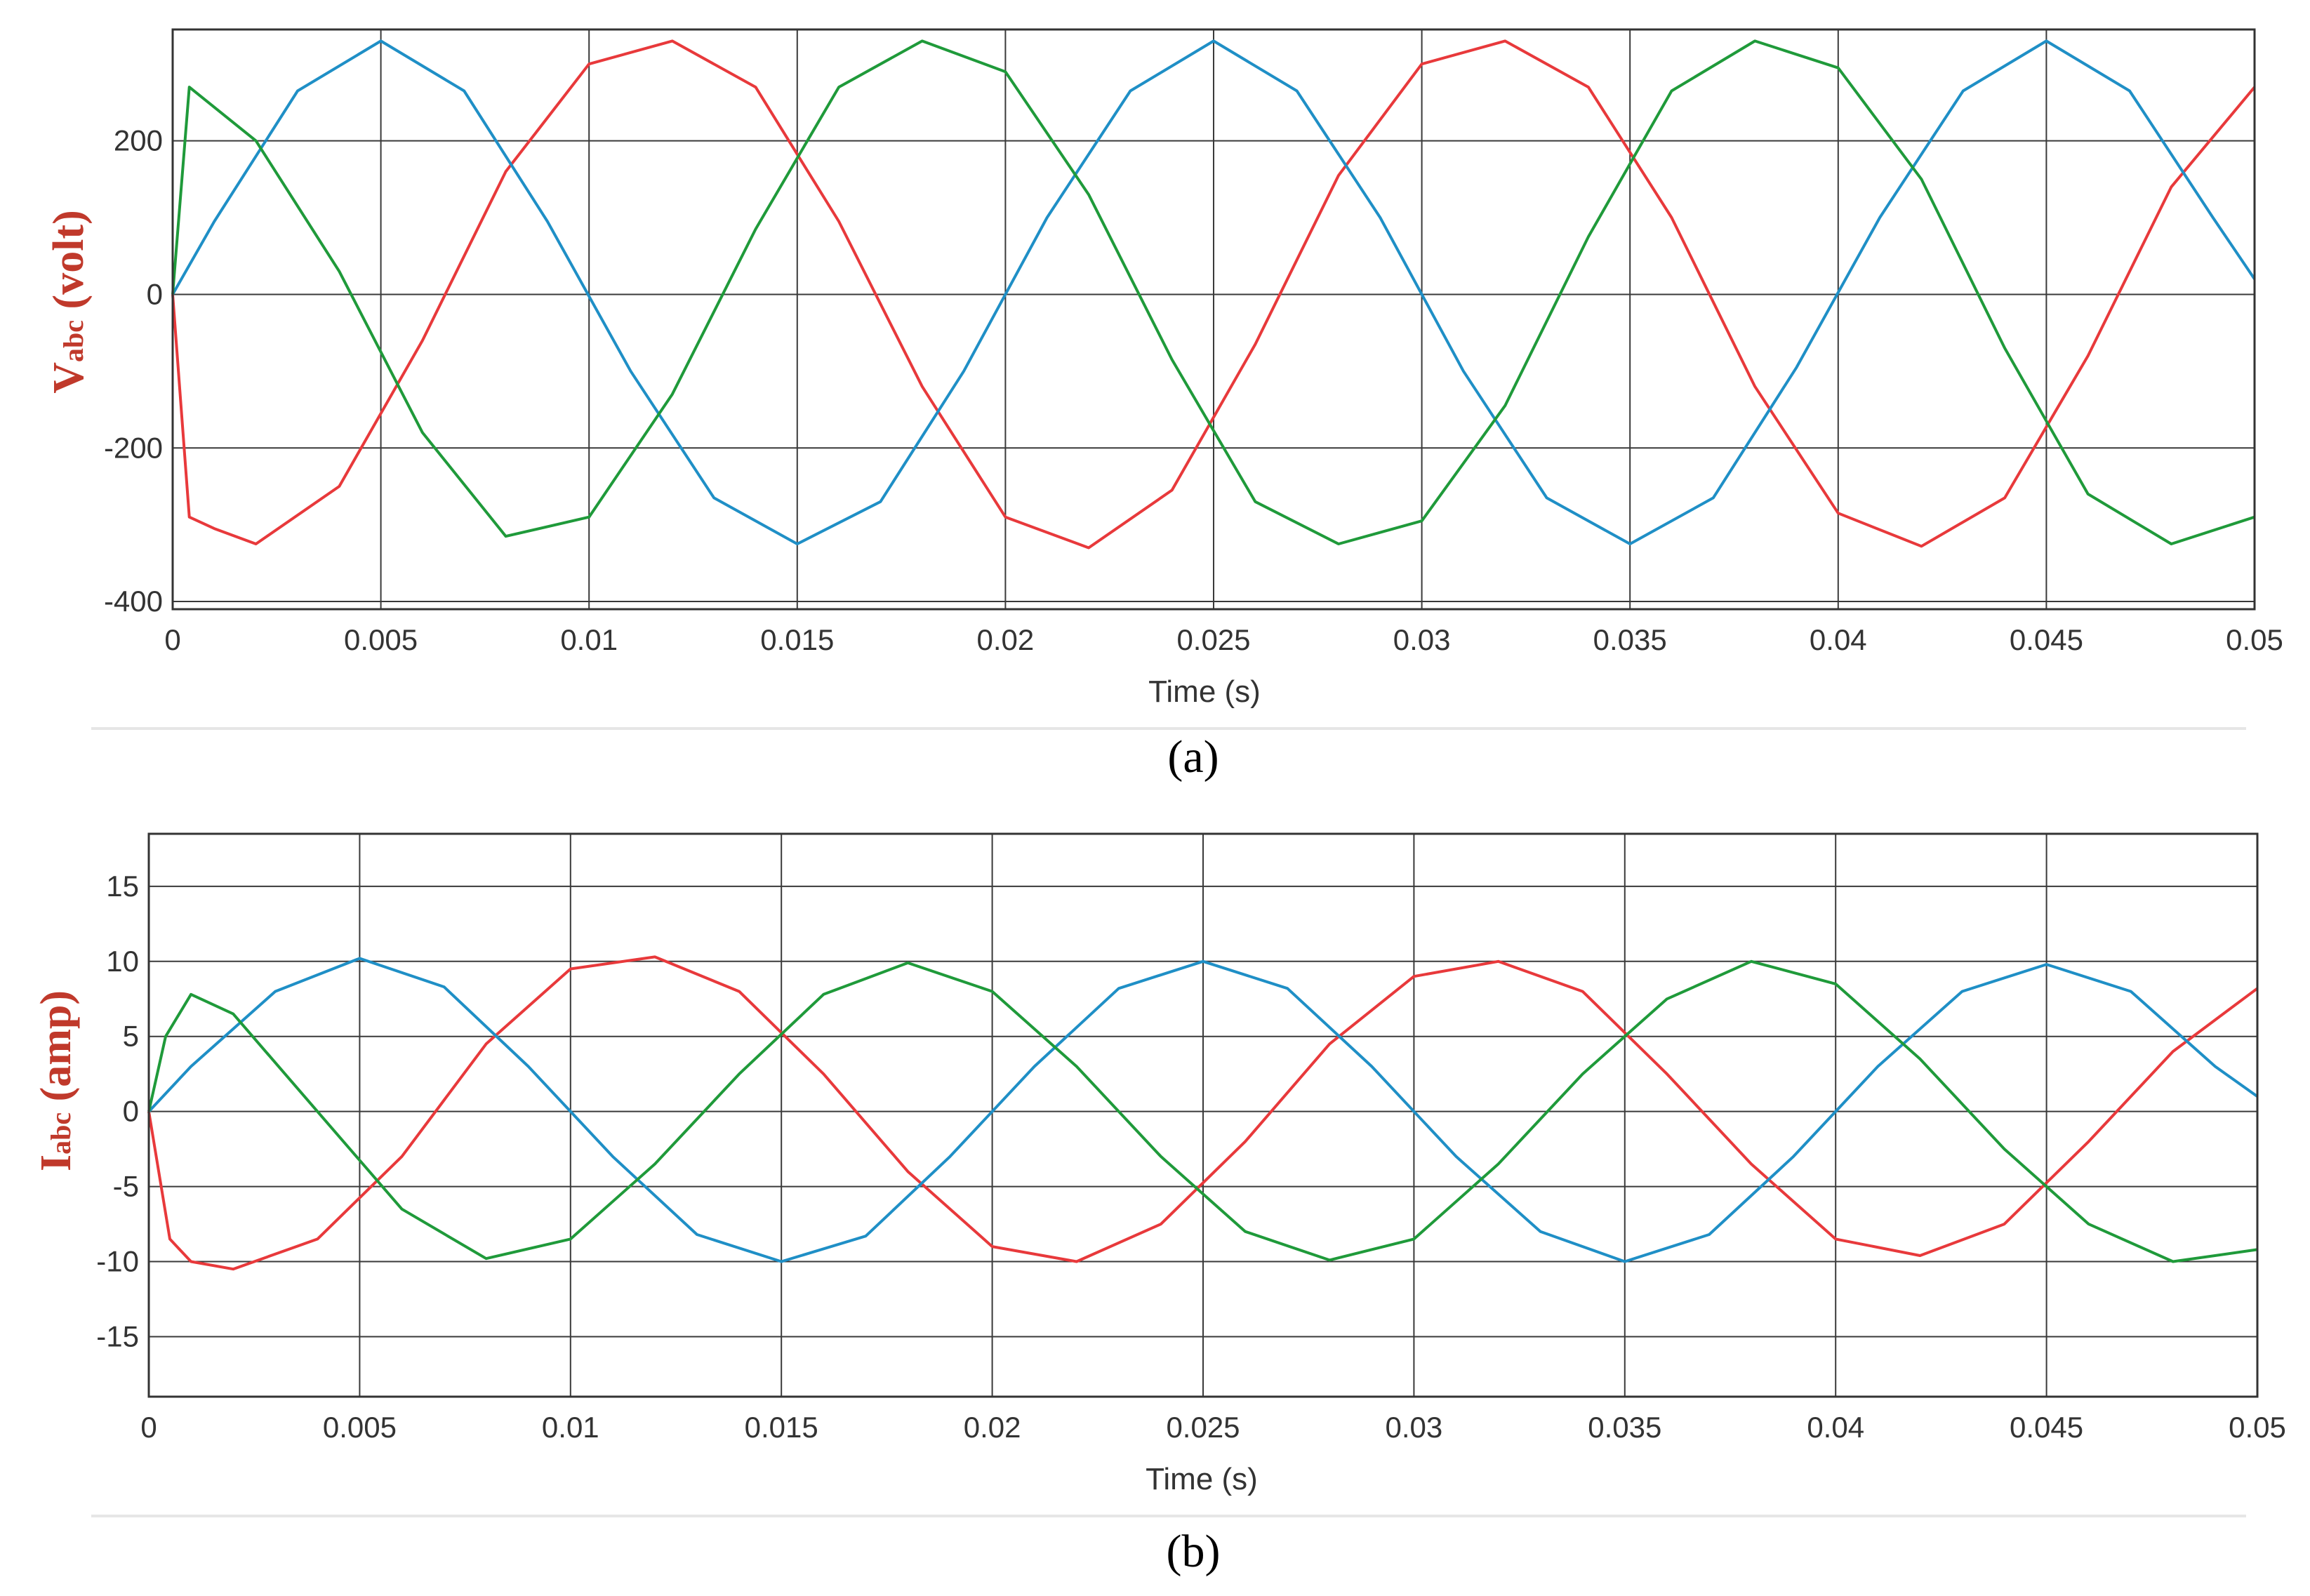  I want to click on y-tick-label: -5, so click(126, 1186).